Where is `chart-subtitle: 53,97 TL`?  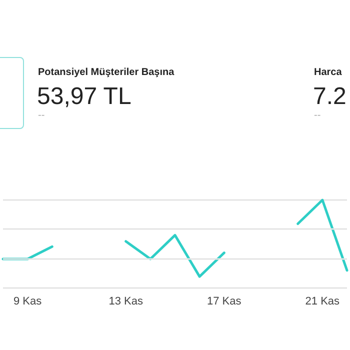
chart-subtitle: 53,97 TL is located at coordinates (84, 97).